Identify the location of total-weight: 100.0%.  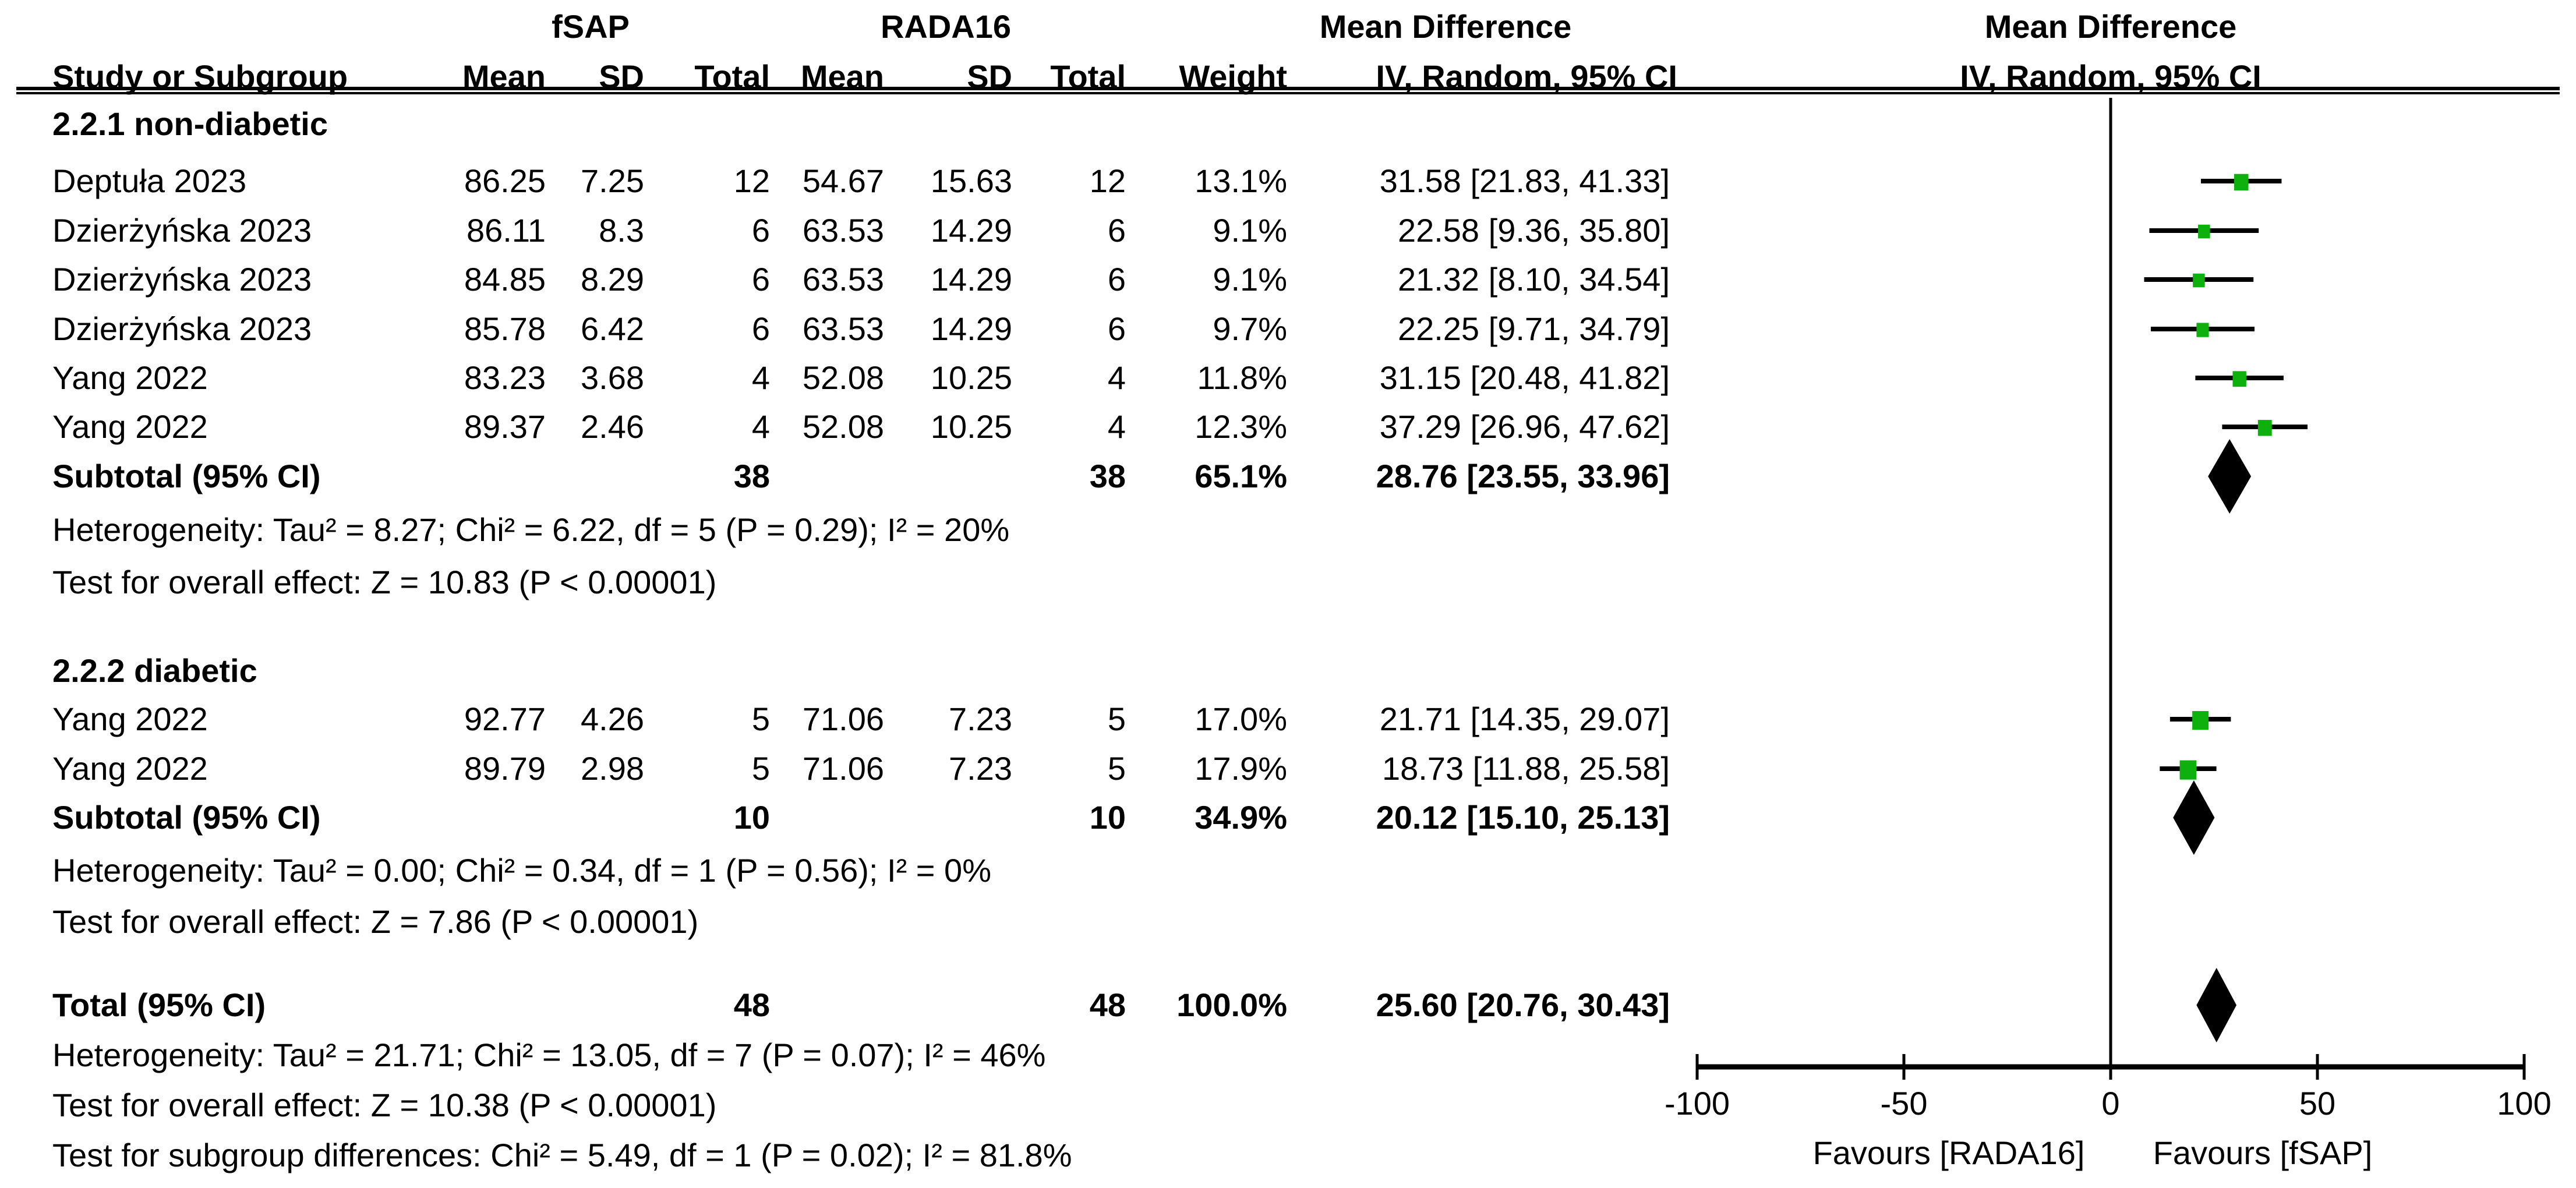
(1231, 1005).